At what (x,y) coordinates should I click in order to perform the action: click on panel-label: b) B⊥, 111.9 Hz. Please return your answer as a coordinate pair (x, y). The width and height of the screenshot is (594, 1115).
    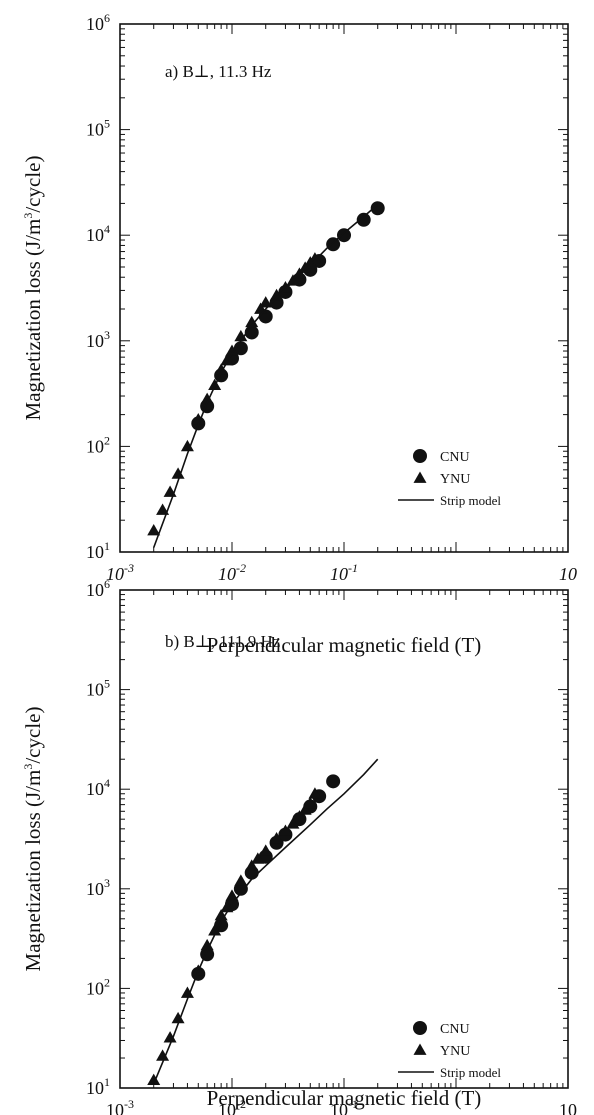
    Looking at the image, I should click on (223, 641).